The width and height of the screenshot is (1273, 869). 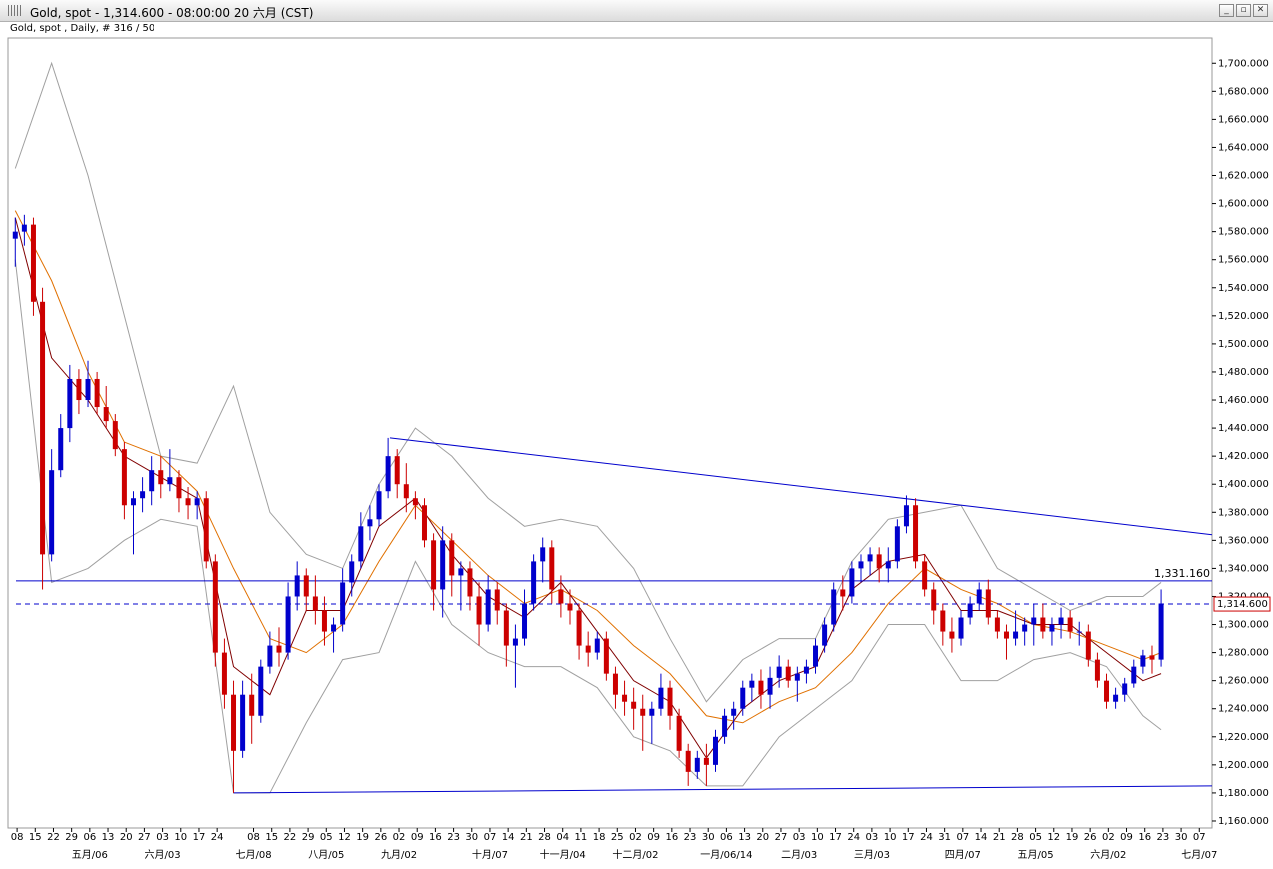 What do you see at coordinates (1243, 484) in the screenshot?
I see `y-tick-label: 1,400.000` at bounding box center [1243, 484].